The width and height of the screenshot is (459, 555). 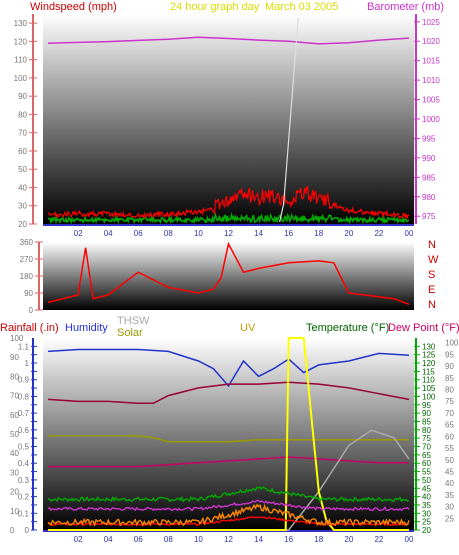 I want to click on chart-date: March 03 2005, so click(x=301, y=7).